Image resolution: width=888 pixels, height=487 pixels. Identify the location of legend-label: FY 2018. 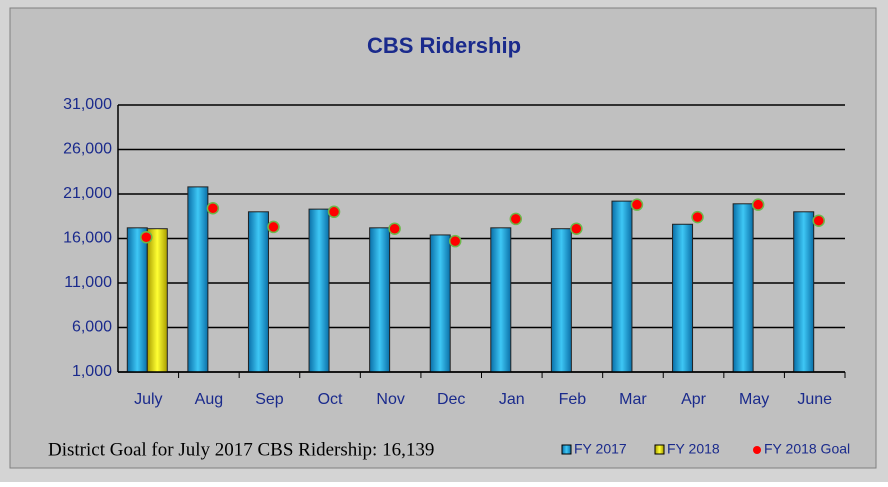
(693, 449).